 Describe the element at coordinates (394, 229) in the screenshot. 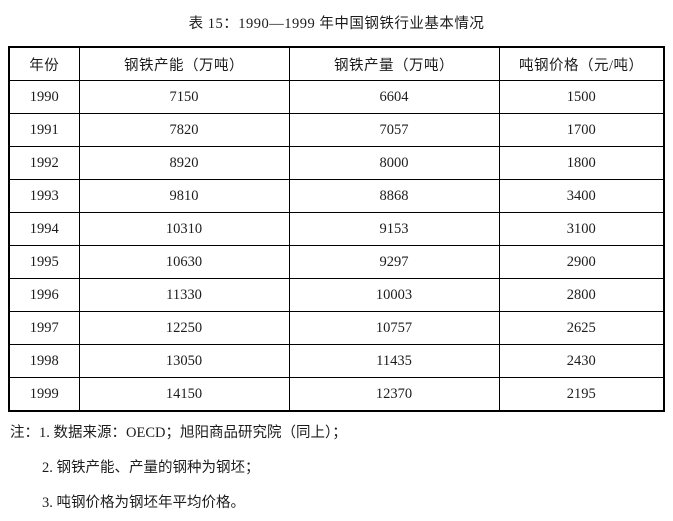

I see `cell-output: 9153` at that location.